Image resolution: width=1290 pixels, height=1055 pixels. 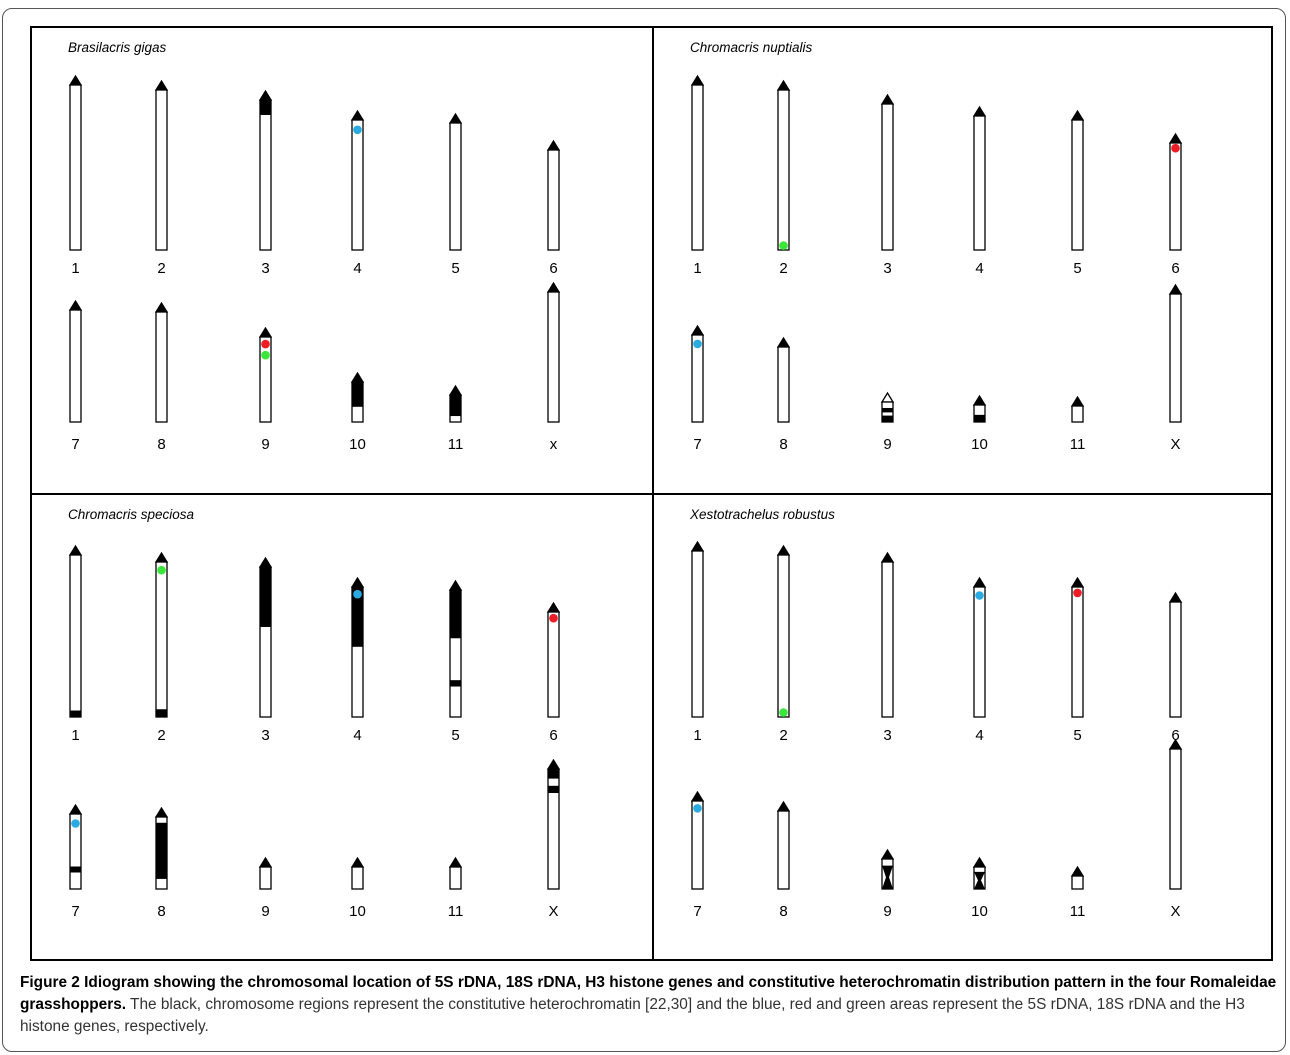 What do you see at coordinates (762, 514) in the screenshot?
I see `panel-title: Xestotrachelus robustus` at bounding box center [762, 514].